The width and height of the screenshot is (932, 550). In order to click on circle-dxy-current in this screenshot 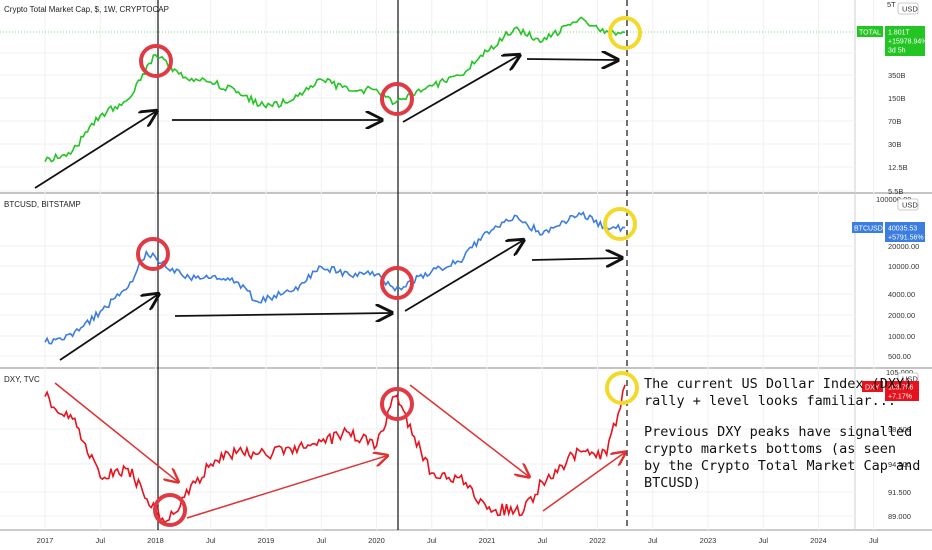, I will do `click(622, 388)`.